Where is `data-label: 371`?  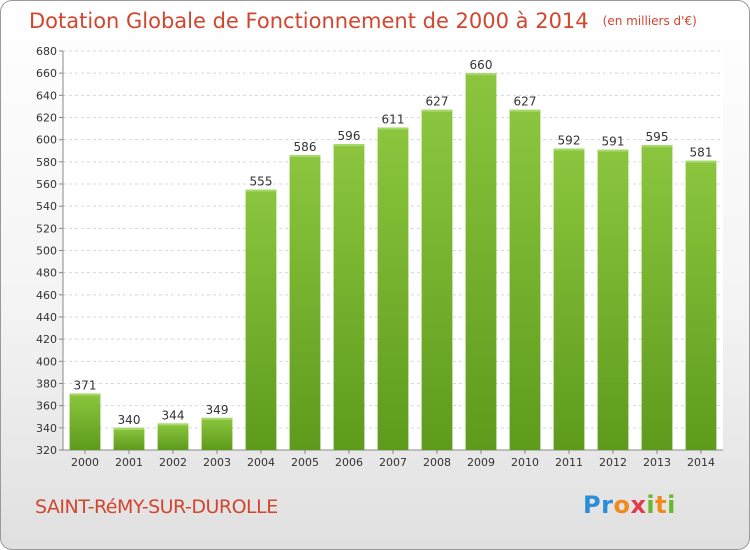 data-label: 371 is located at coordinates (85, 385).